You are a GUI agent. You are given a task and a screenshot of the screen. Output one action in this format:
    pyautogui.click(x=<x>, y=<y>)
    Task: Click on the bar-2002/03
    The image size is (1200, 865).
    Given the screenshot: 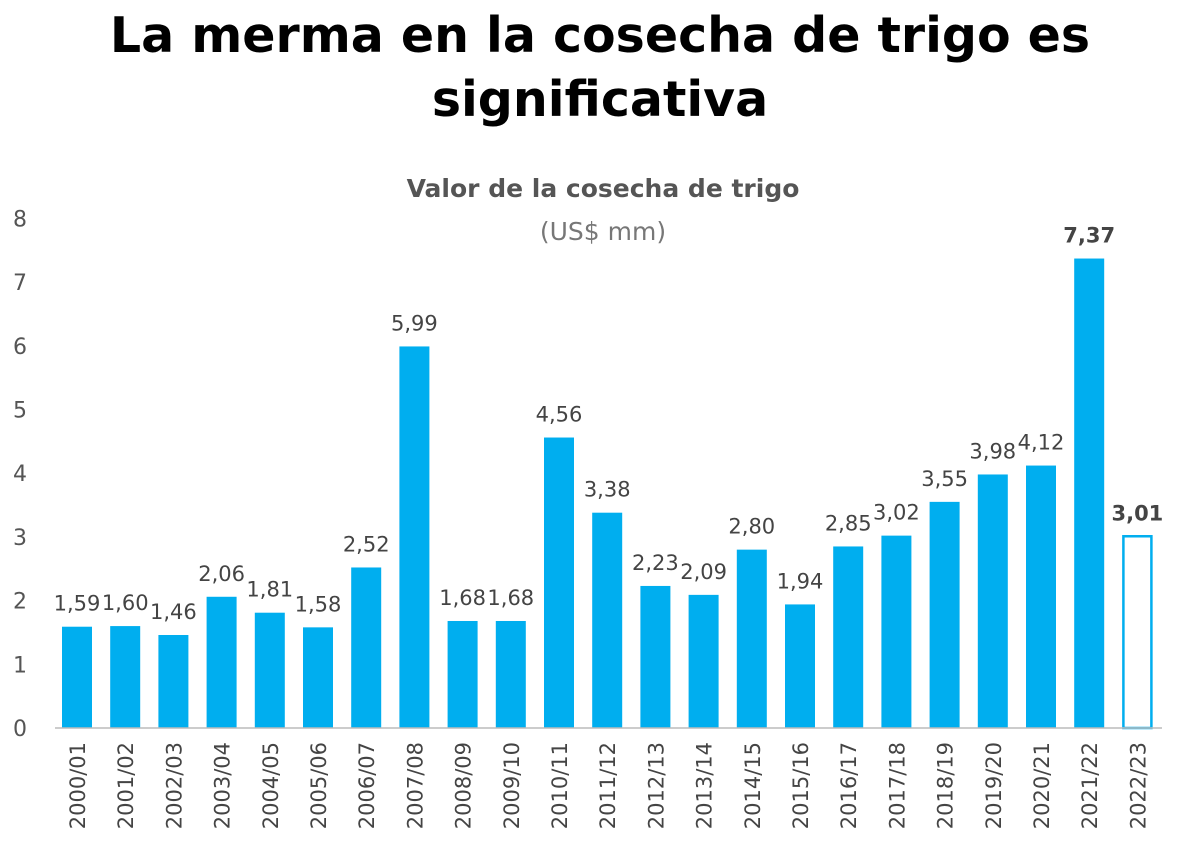 What is the action you would take?
    pyautogui.click(x=173, y=681)
    